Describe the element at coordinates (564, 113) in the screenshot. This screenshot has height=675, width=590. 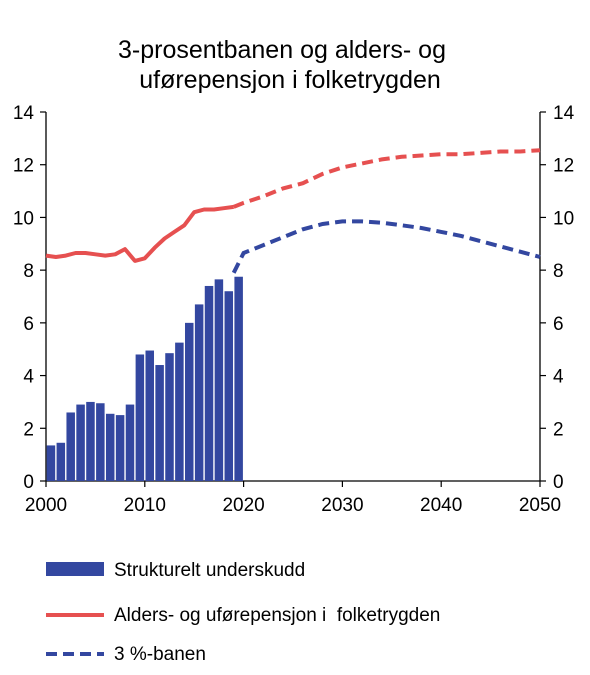
I see `y-tick-label-right: 14` at that location.